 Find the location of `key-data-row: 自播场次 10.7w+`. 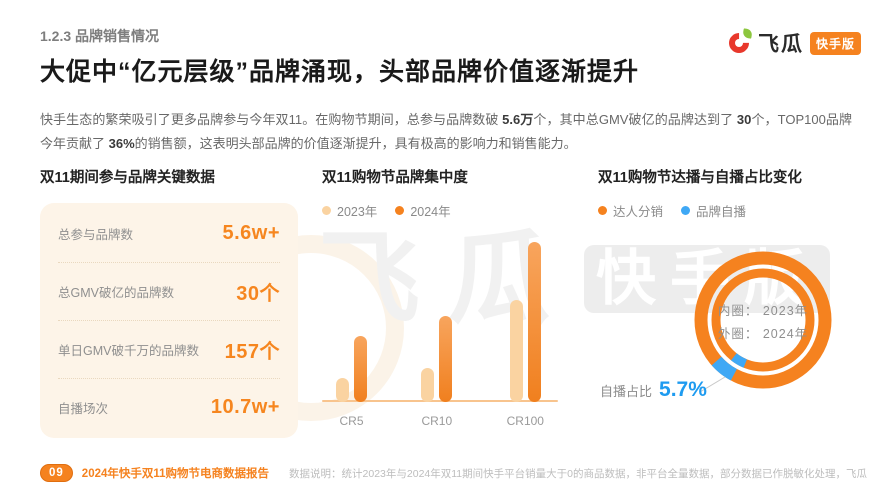

key-data-row: 自播场次 10.7w+ is located at coordinates (169, 407).